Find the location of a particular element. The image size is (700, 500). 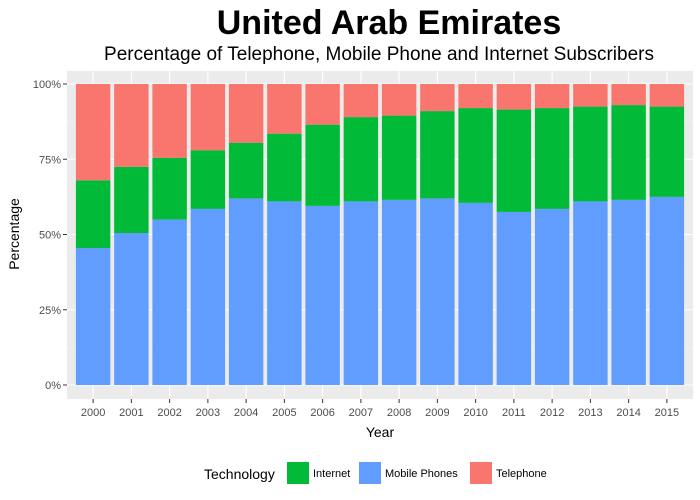

bar-mobile-phones-2001 is located at coordinates (131, 308).